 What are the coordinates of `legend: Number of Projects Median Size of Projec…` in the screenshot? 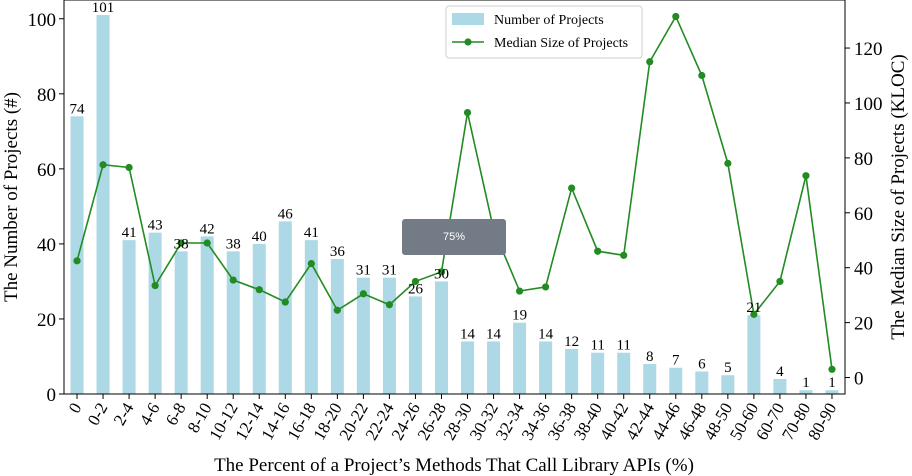 It's located at (544, 32).